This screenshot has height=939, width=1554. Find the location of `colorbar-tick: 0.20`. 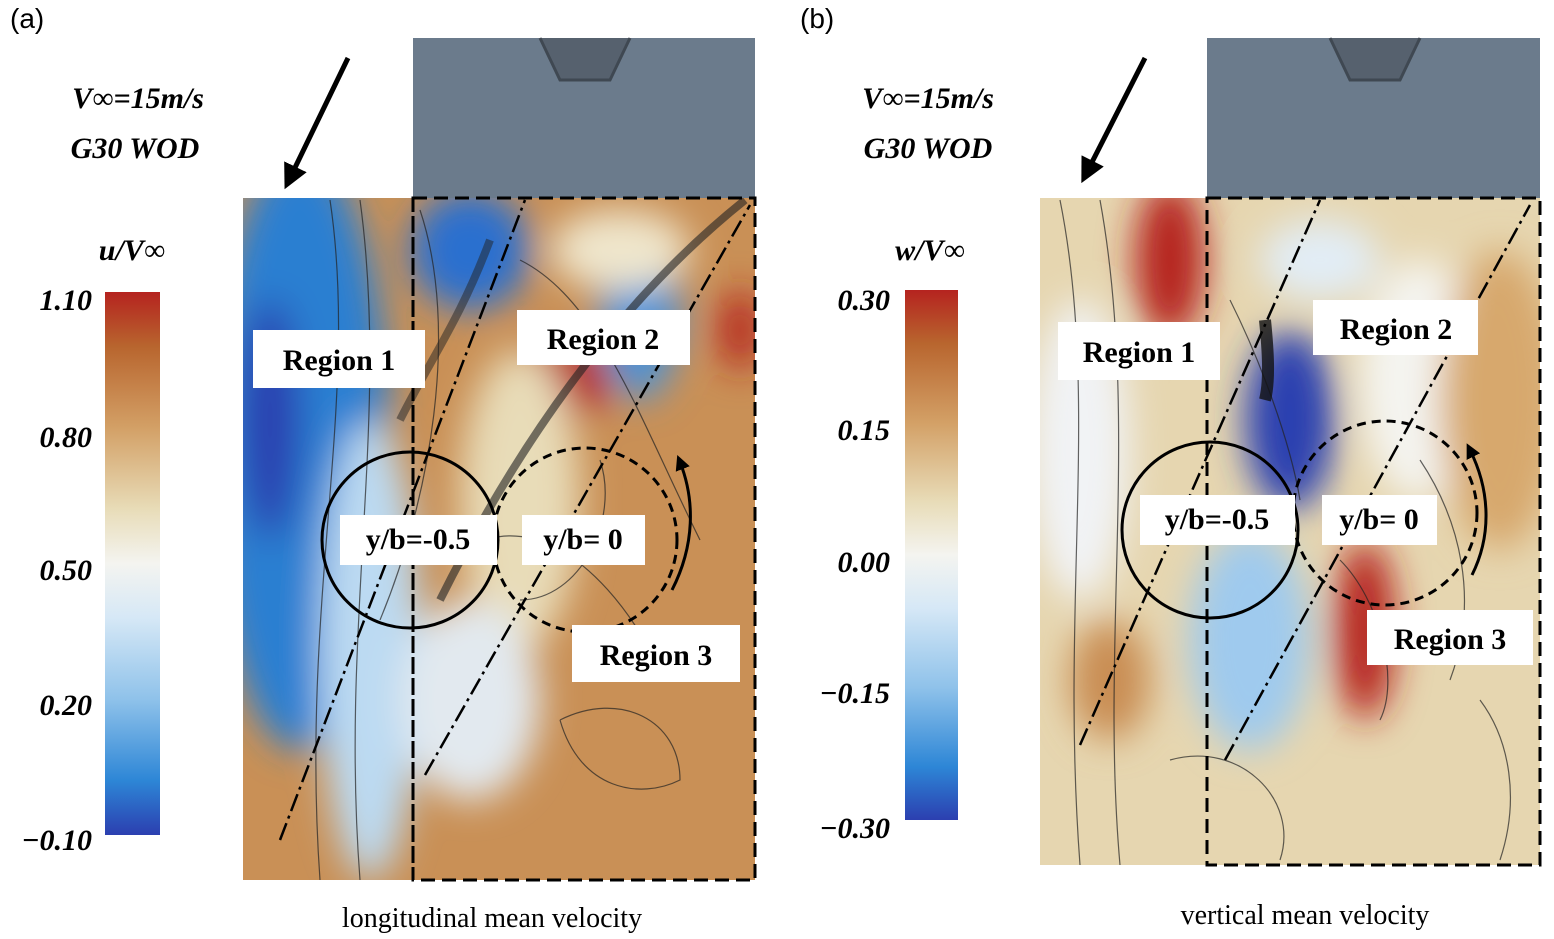

colorbar-tick: 0.20 is located at coordinates (66, 705).